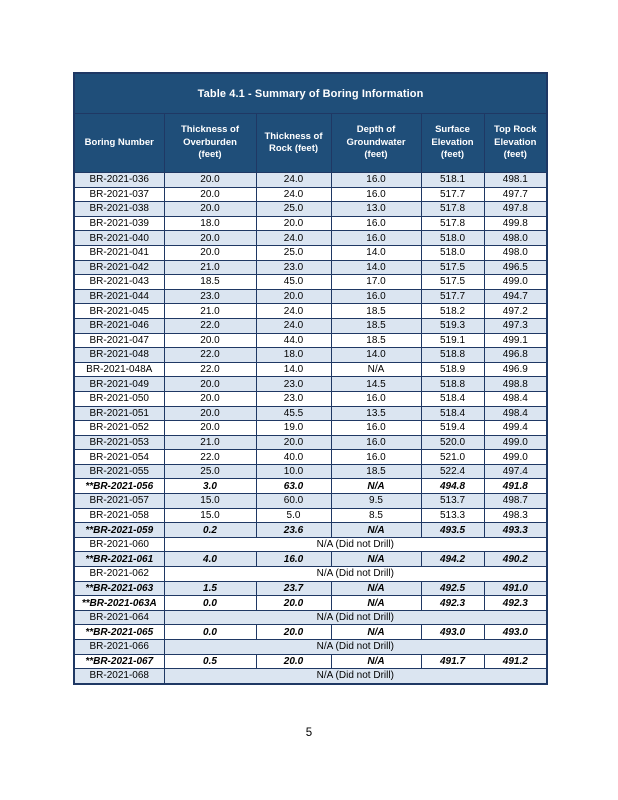  Describe the element at coordinates (515, 413) in the screenshot. I see `data-cell: 498.4` at that location.